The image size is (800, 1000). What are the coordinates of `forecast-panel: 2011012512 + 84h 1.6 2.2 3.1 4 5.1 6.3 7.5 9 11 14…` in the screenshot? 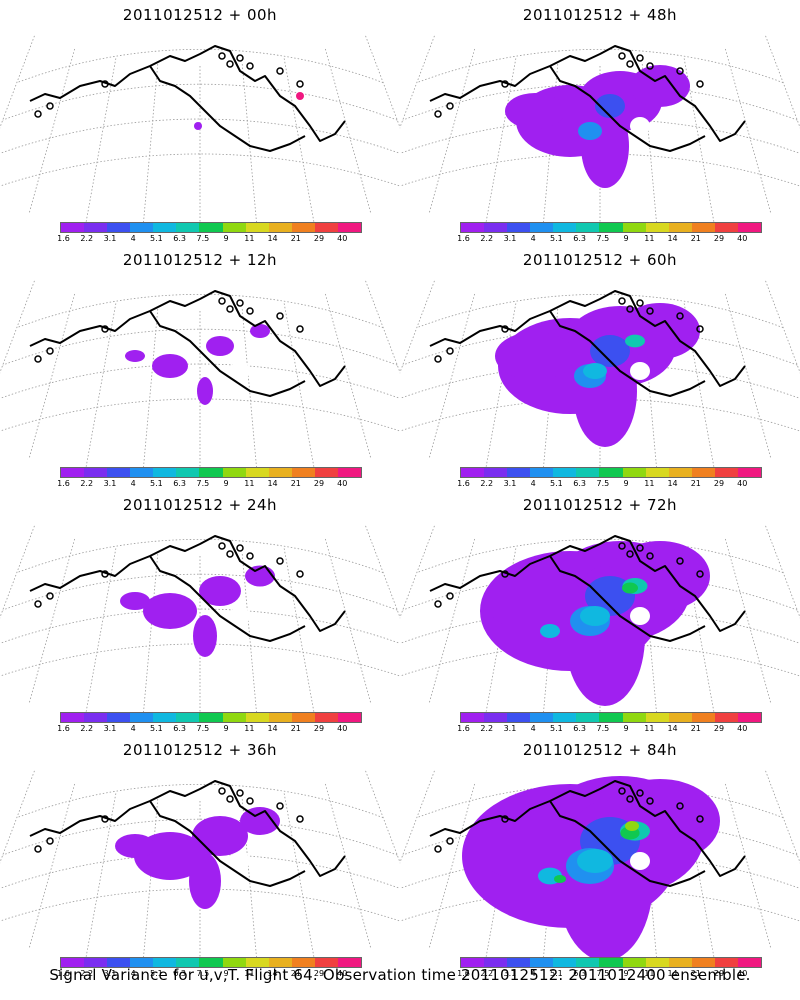 It's located at (600, 857).